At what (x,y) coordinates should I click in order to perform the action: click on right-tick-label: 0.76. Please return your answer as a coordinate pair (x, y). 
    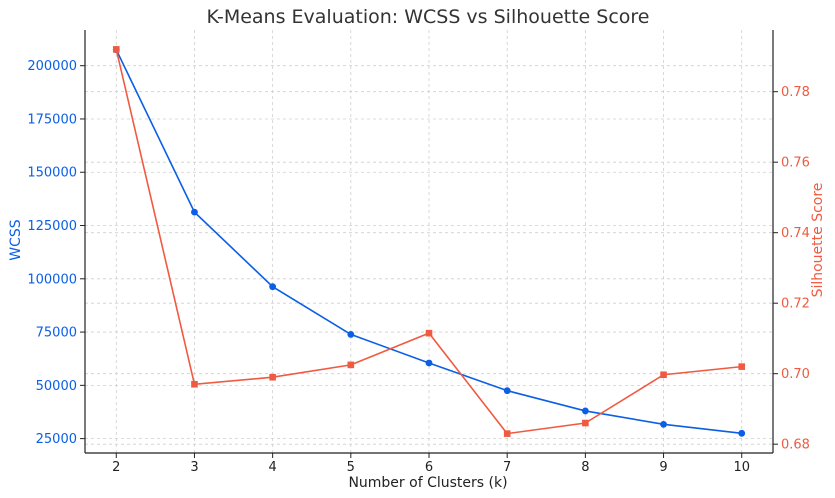
    Looking at the image, I should click on (795, 163).